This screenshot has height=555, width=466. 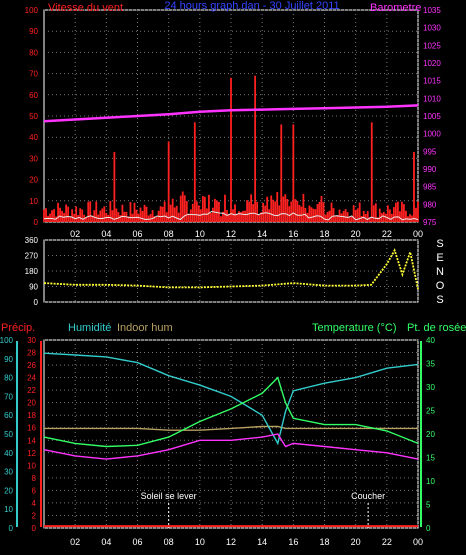 What do you see at coordinates (430, 434) in the screenshot?
I see `temp-right-tick-label: 20` at bounding box center [430, 434].